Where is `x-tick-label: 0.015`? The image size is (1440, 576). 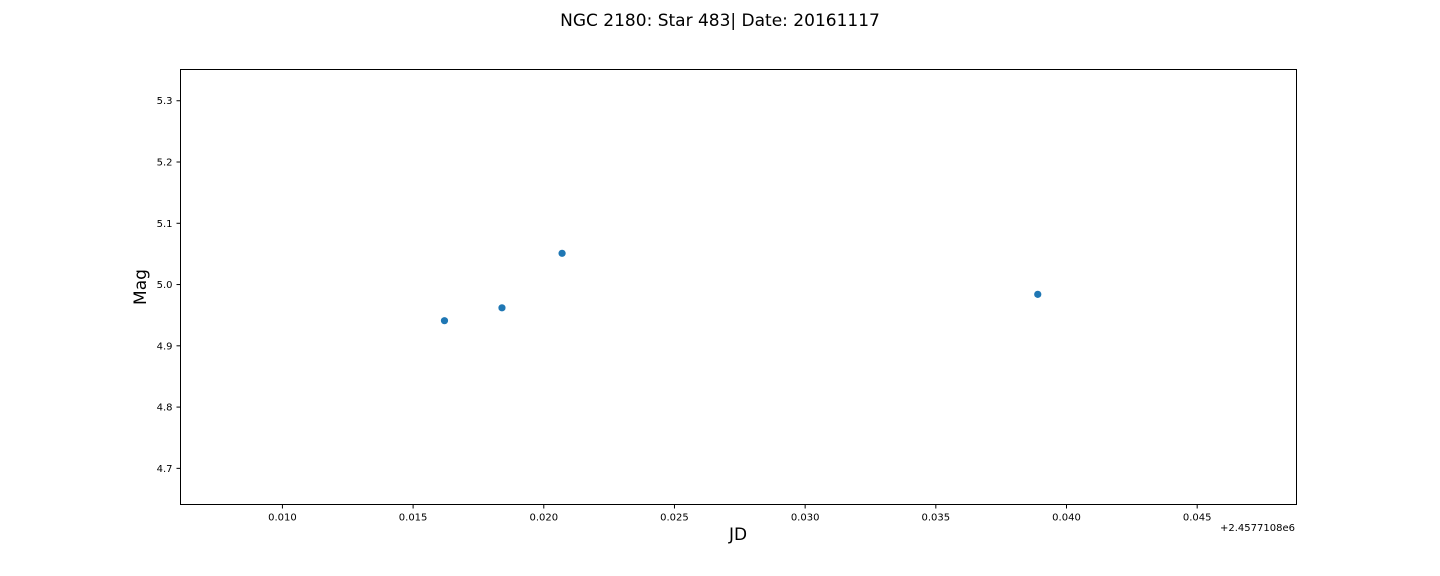 x-tick-label: 0.015 is located at coordinates (413, 518).